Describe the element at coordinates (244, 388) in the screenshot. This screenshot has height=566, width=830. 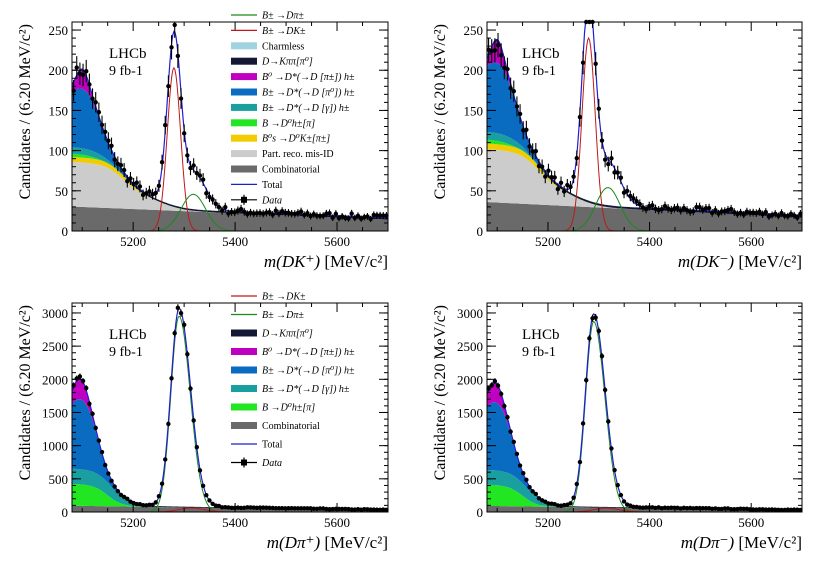
I see `legend-swatch-dstar_gamma` at that location.